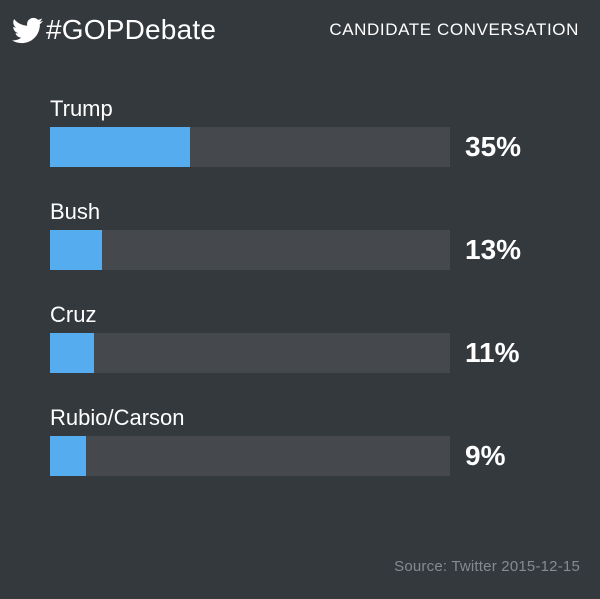 The height and width of the screenshot is (599, 600). What do you see at coordinates (81, 108) in the screenshot?
I see `candidate-label: Trump` at bounding box center [81, 108].